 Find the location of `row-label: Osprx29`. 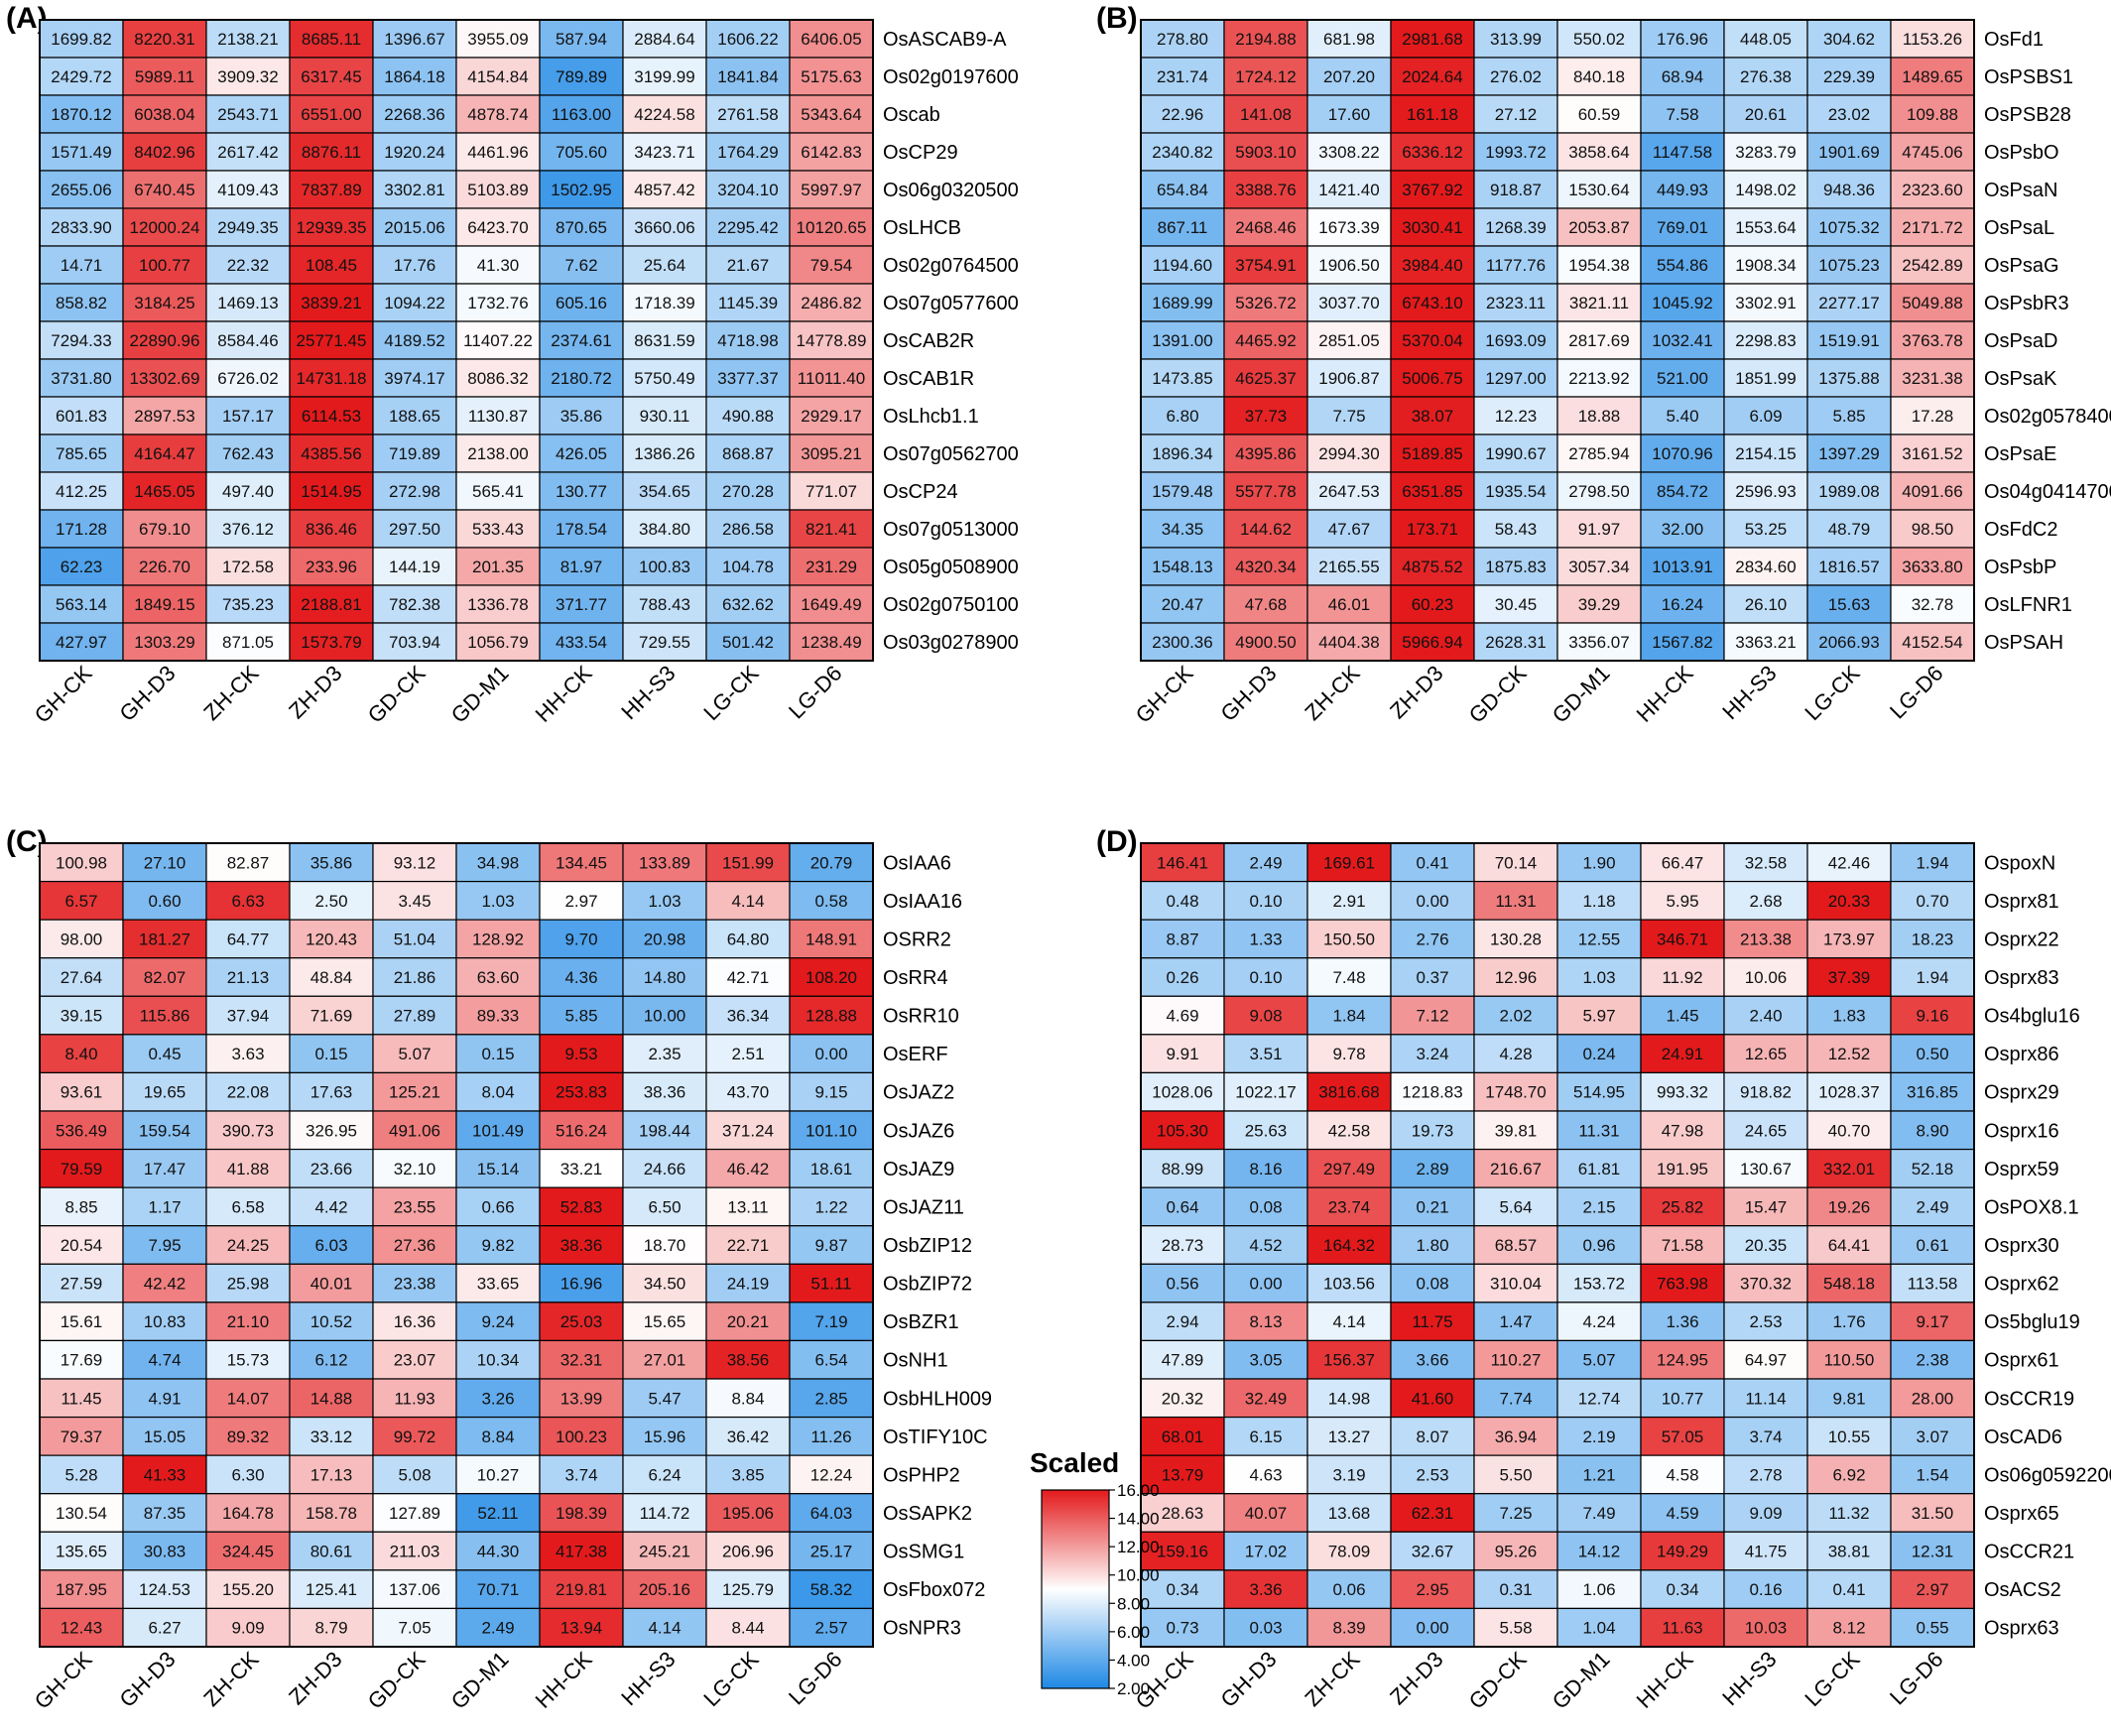

row-label: Osprx29 is located at coordinates (2021, 1093).